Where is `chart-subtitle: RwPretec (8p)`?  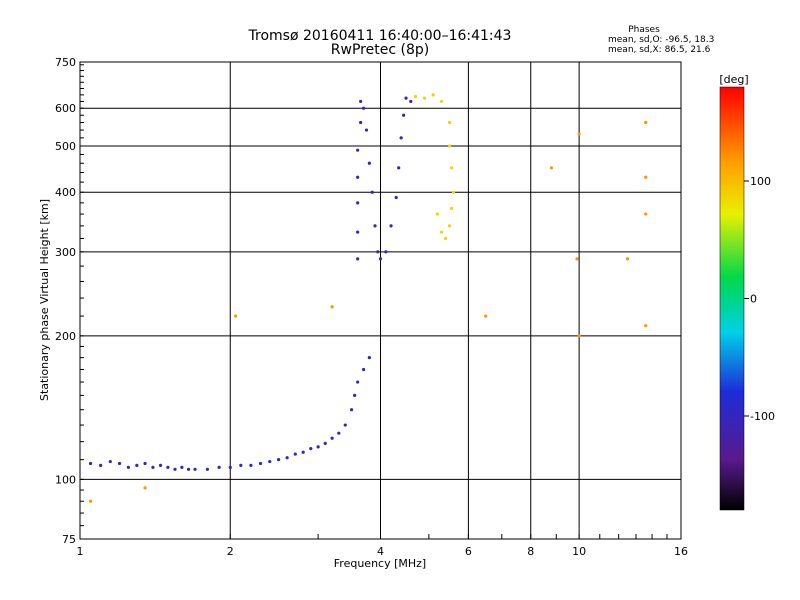
chart-subtitle: RwPretec (8p) is located at coordinates (380, 50).